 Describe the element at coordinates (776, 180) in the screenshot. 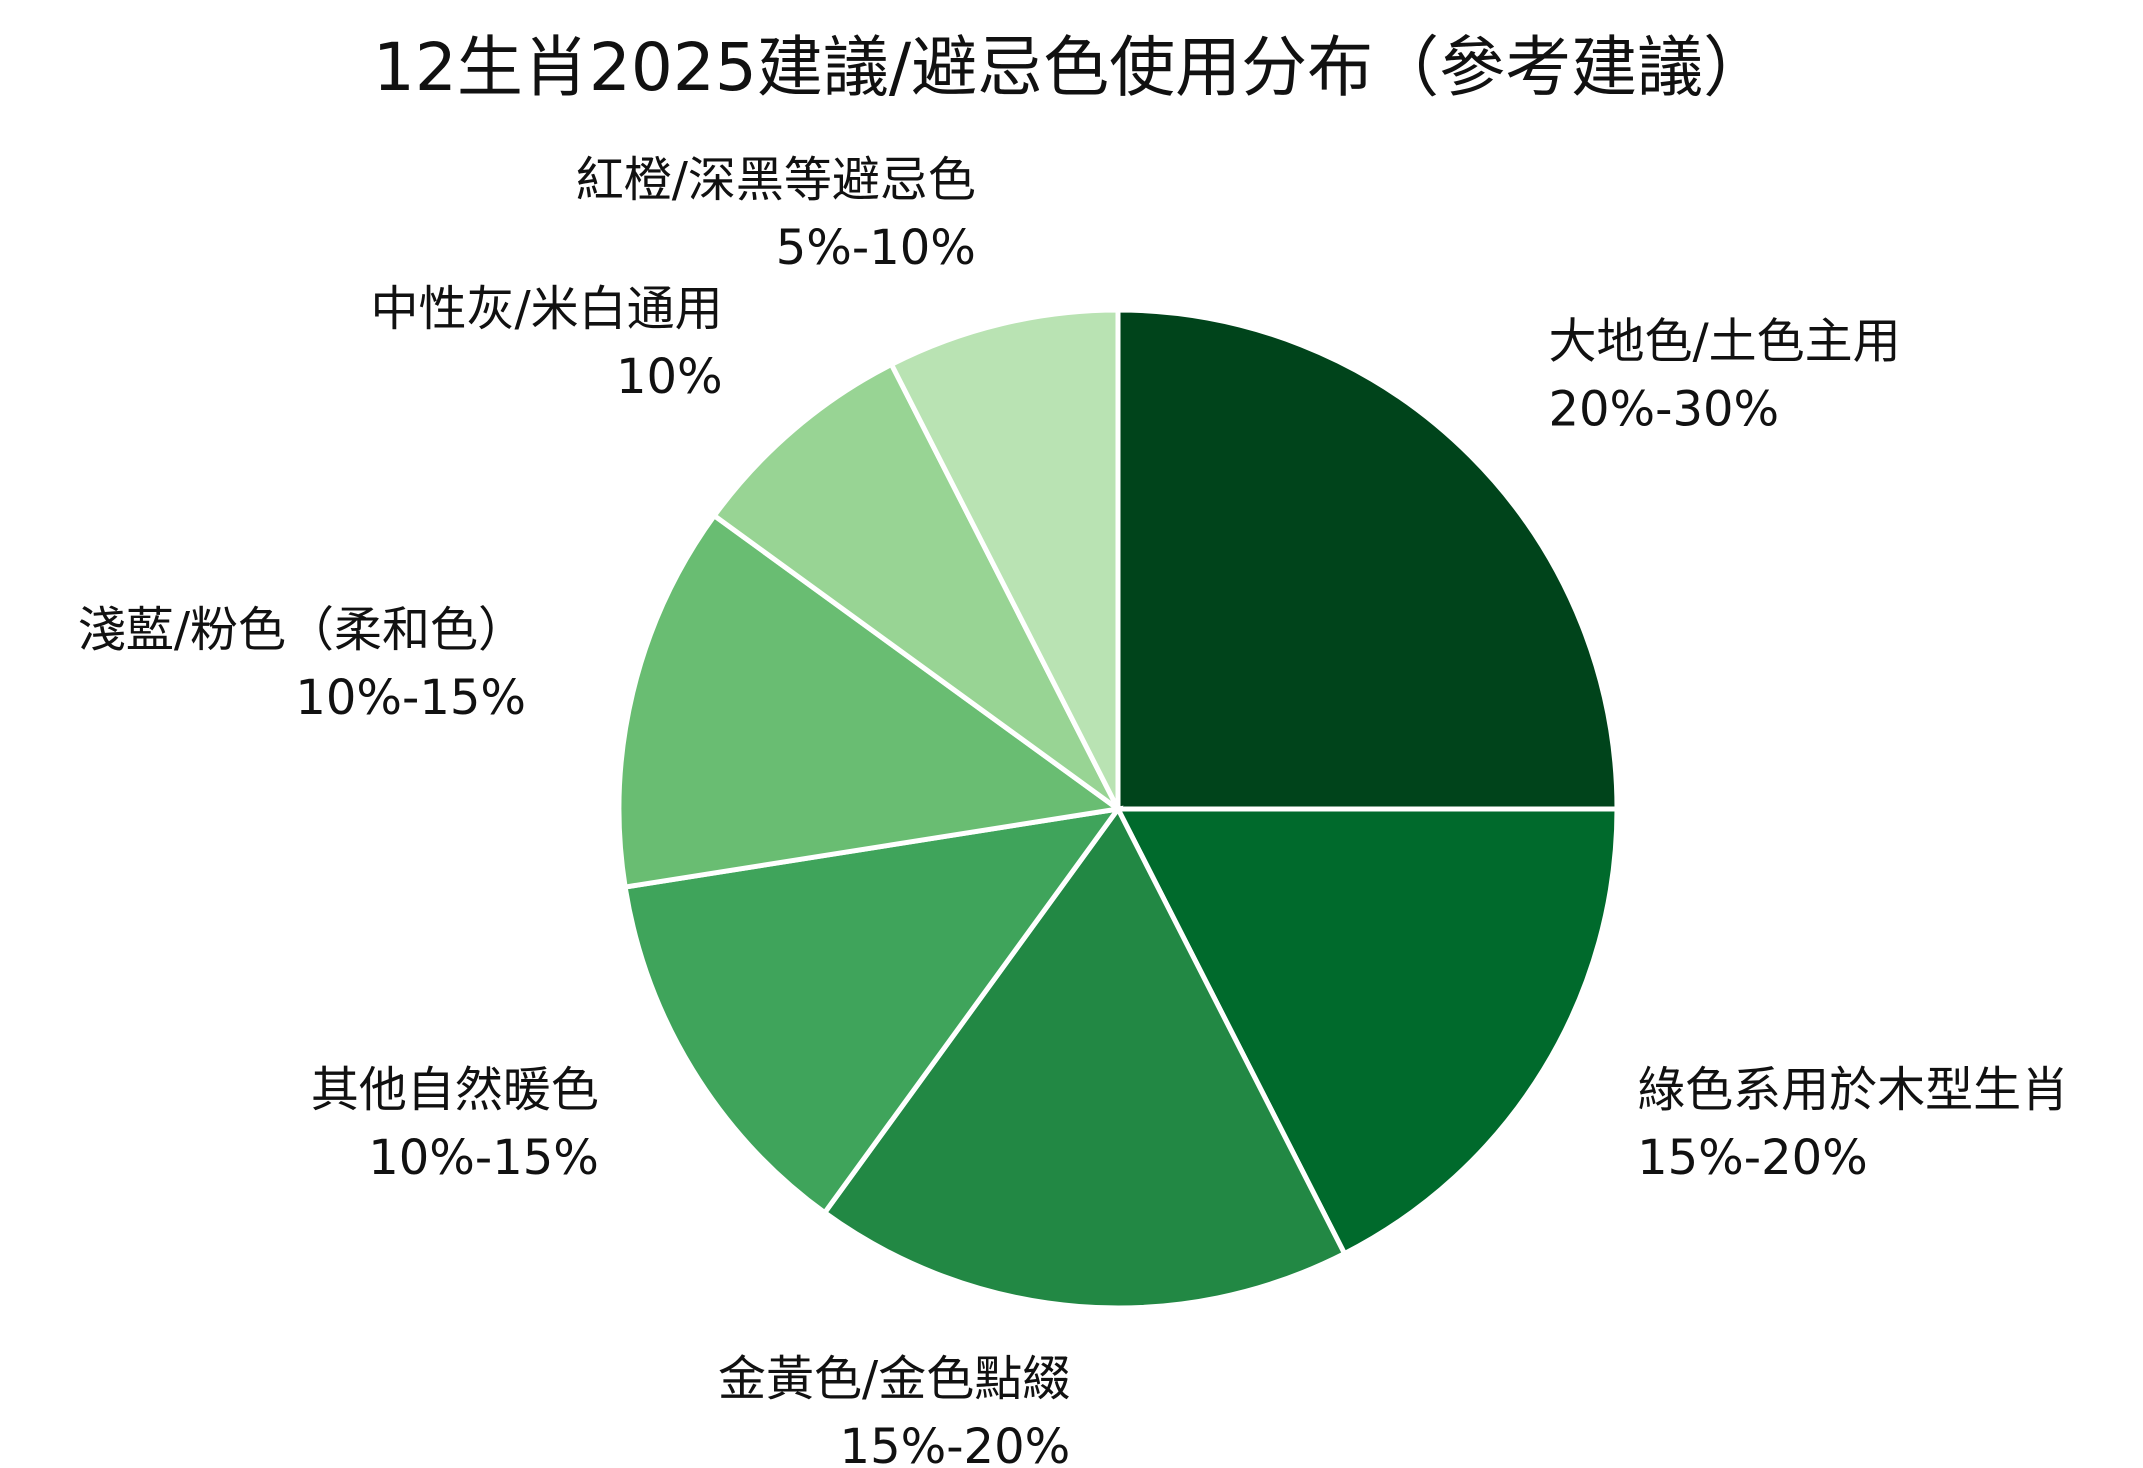

I see `slice-label: 紅橙/深黑等避忌色` at that location.